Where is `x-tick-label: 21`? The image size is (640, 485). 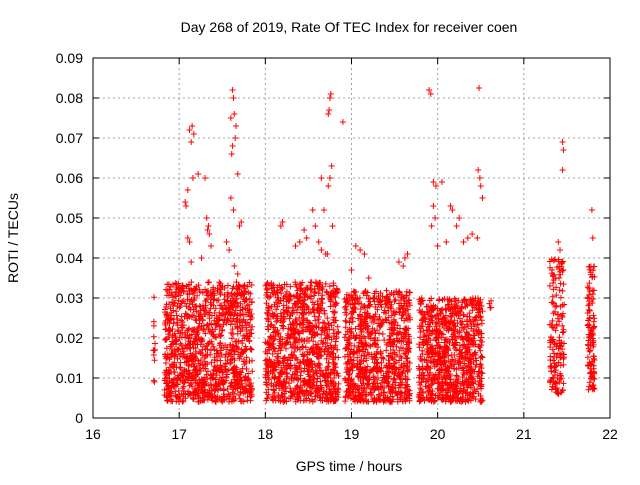 x-tick-label: 21 is located at coordinates (524, 434).